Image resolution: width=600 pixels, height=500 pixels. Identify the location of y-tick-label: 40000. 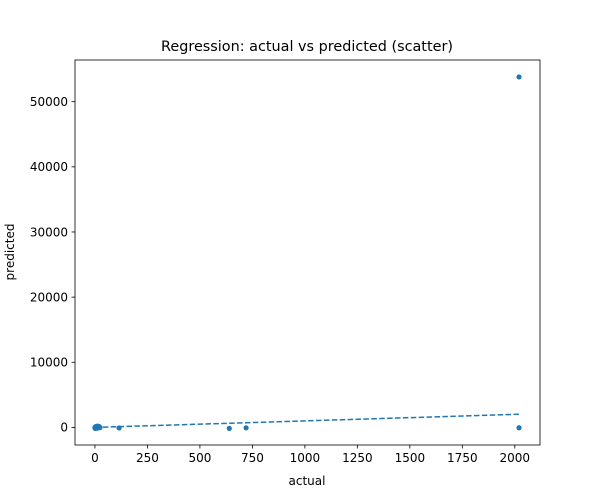
(49, 167).